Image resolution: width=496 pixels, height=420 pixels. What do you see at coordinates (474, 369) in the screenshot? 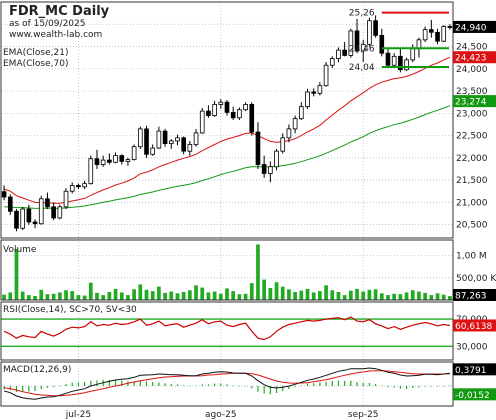
I see `macd-tag-bg` at bounding box center [474, 369].